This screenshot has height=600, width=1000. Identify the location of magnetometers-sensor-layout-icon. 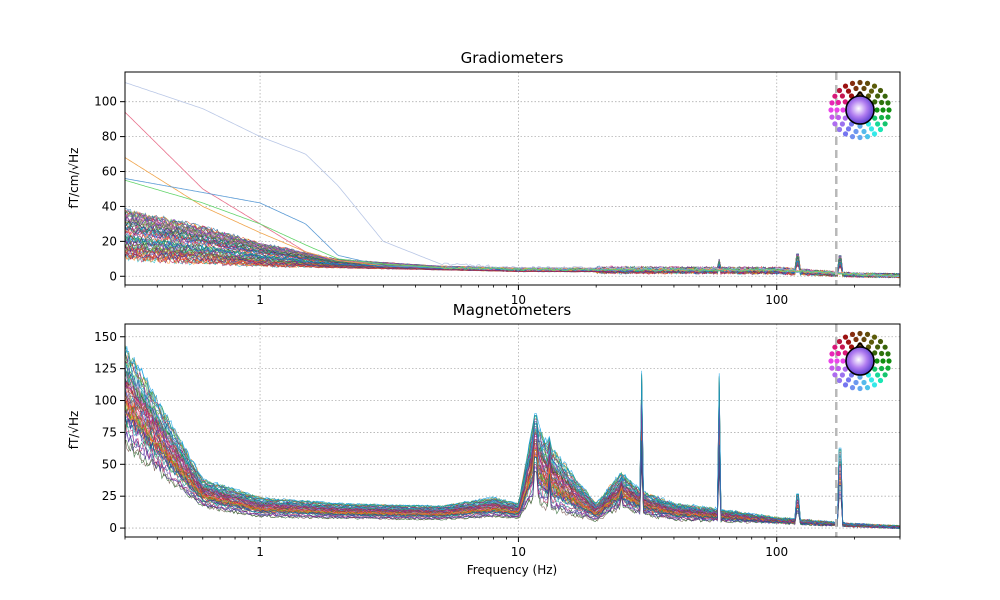
(860, 361).